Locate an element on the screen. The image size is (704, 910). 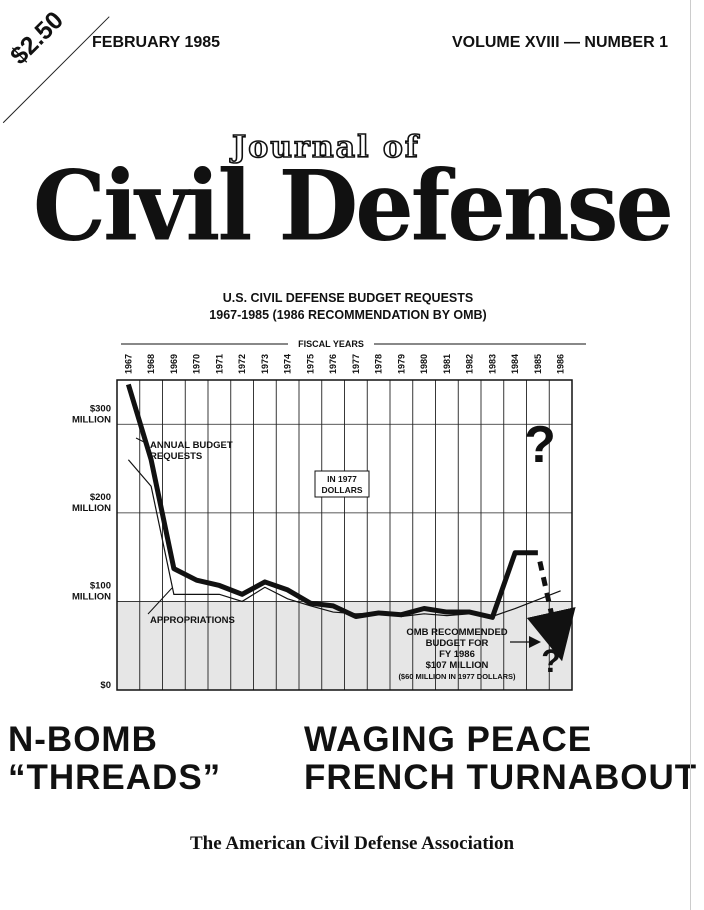
omb-note-line: ($60 MILLION IN 1977 DOLLARS) is located at coordinates (457, 676).